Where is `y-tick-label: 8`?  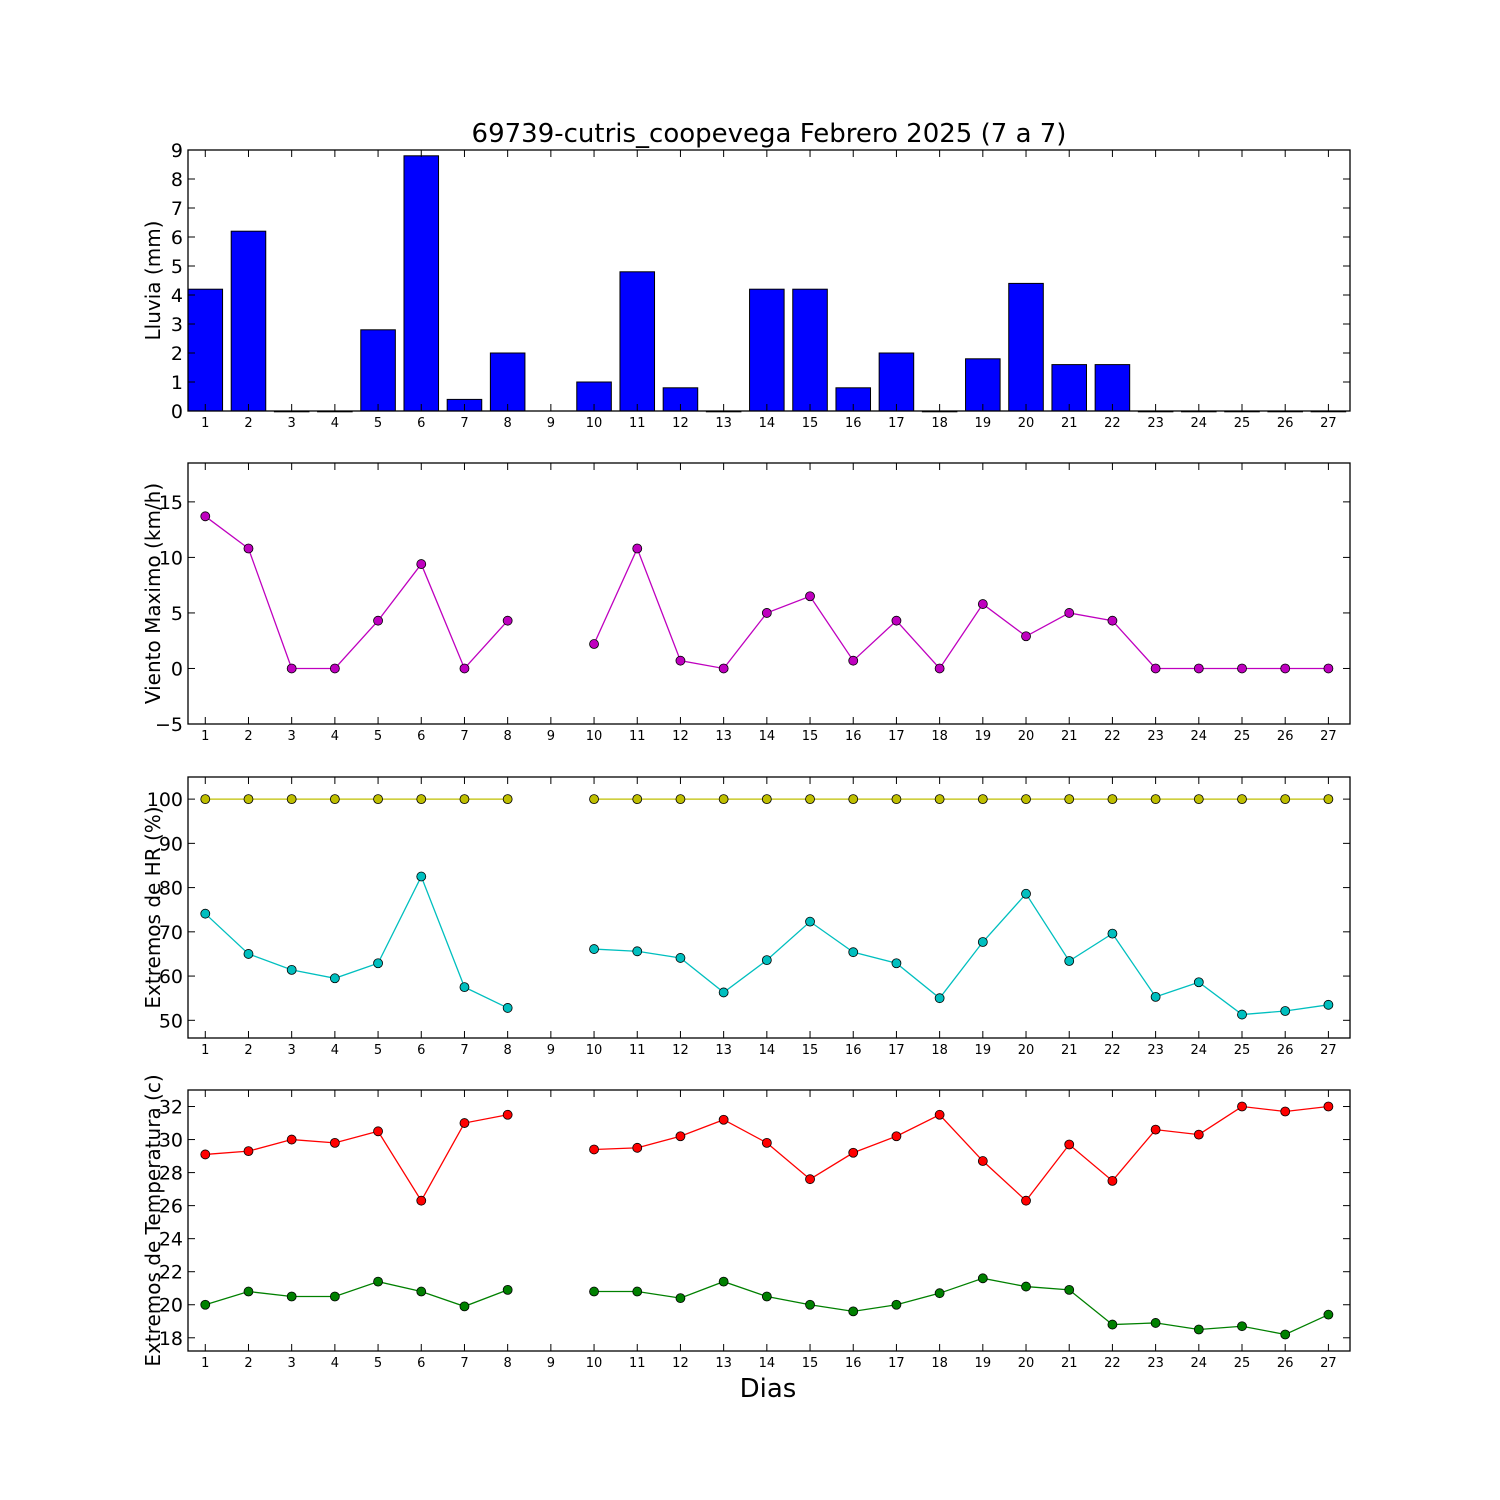 y-tick-label: 8 is located at coordinates (177, 180).